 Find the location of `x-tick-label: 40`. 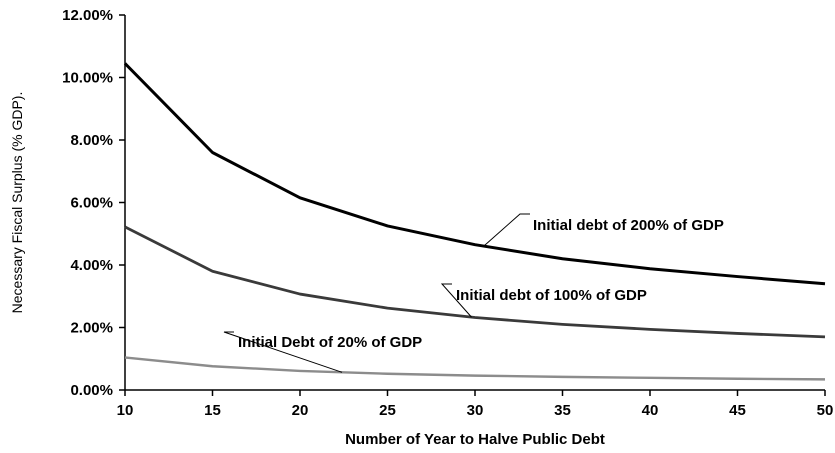

x-tick-label: 40 is located at coordinates (650, 410).